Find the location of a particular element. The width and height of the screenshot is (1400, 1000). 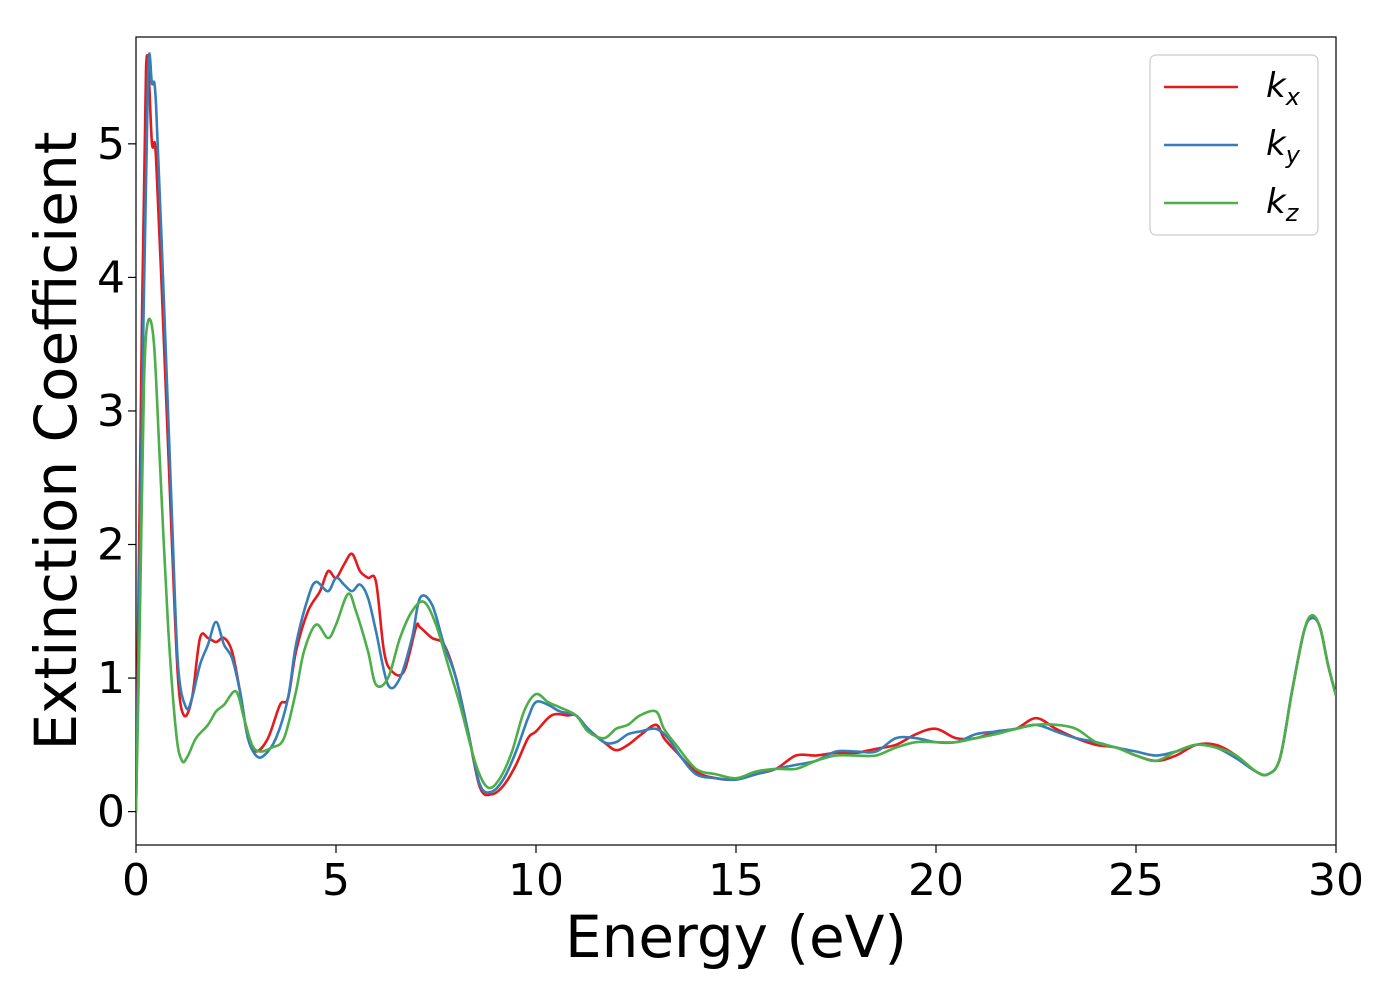

y-axis-title: Extinction Coefficient is located at coordinates (56, 441).